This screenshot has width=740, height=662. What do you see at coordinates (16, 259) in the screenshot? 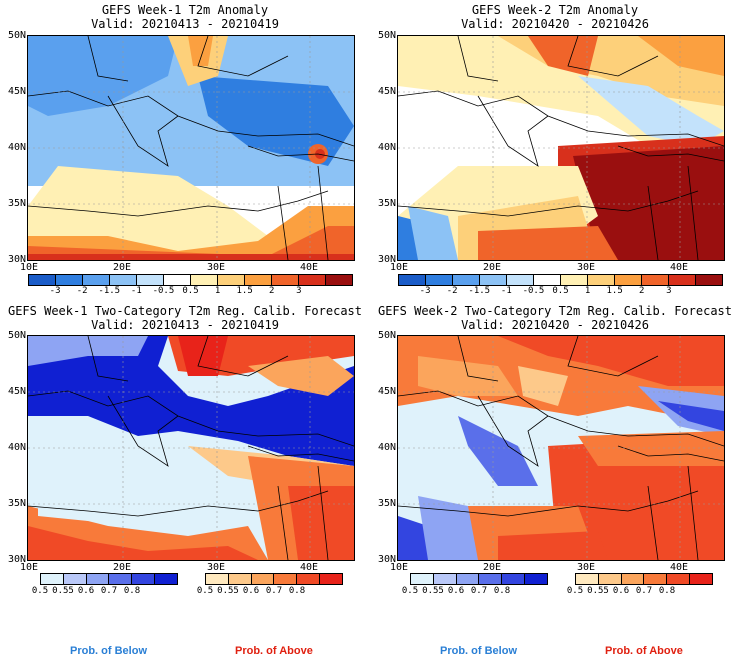
I see `lat-label: 30N` at bounding box center [16, 259].